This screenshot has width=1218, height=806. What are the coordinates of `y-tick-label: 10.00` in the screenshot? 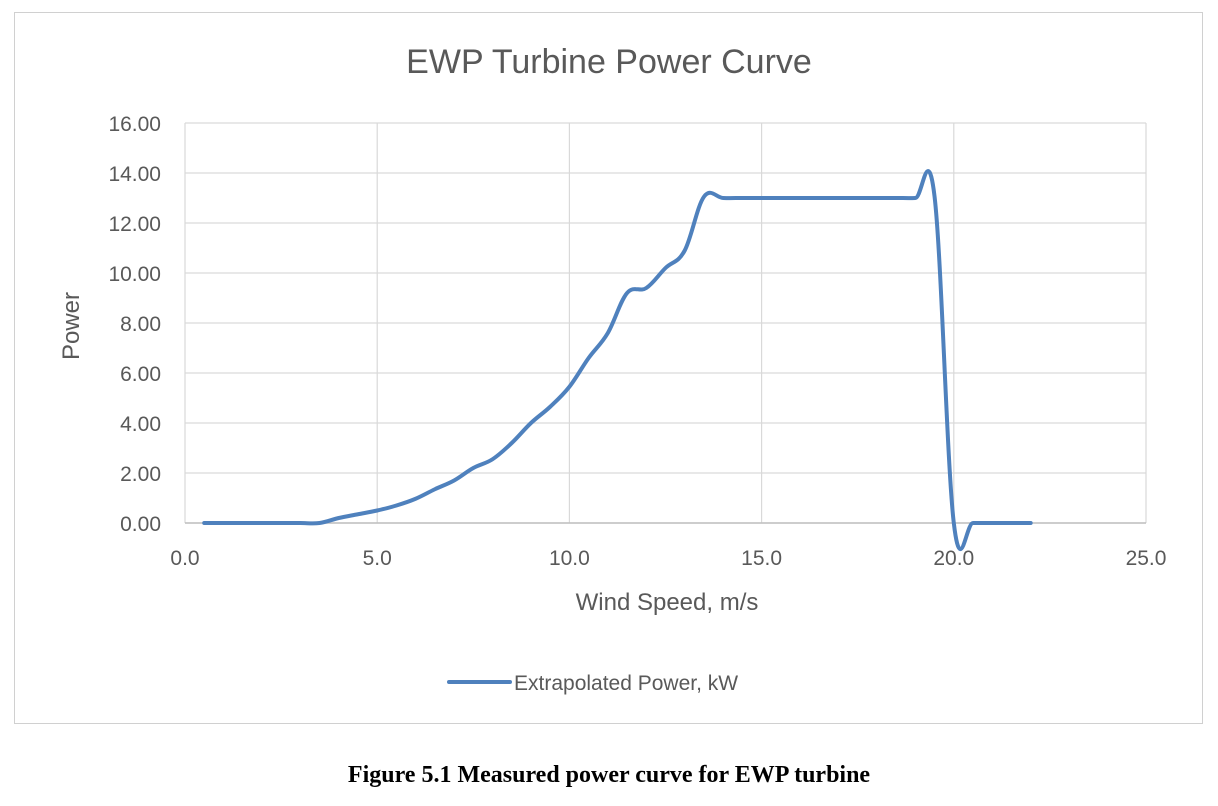 It's located at (134, 274).